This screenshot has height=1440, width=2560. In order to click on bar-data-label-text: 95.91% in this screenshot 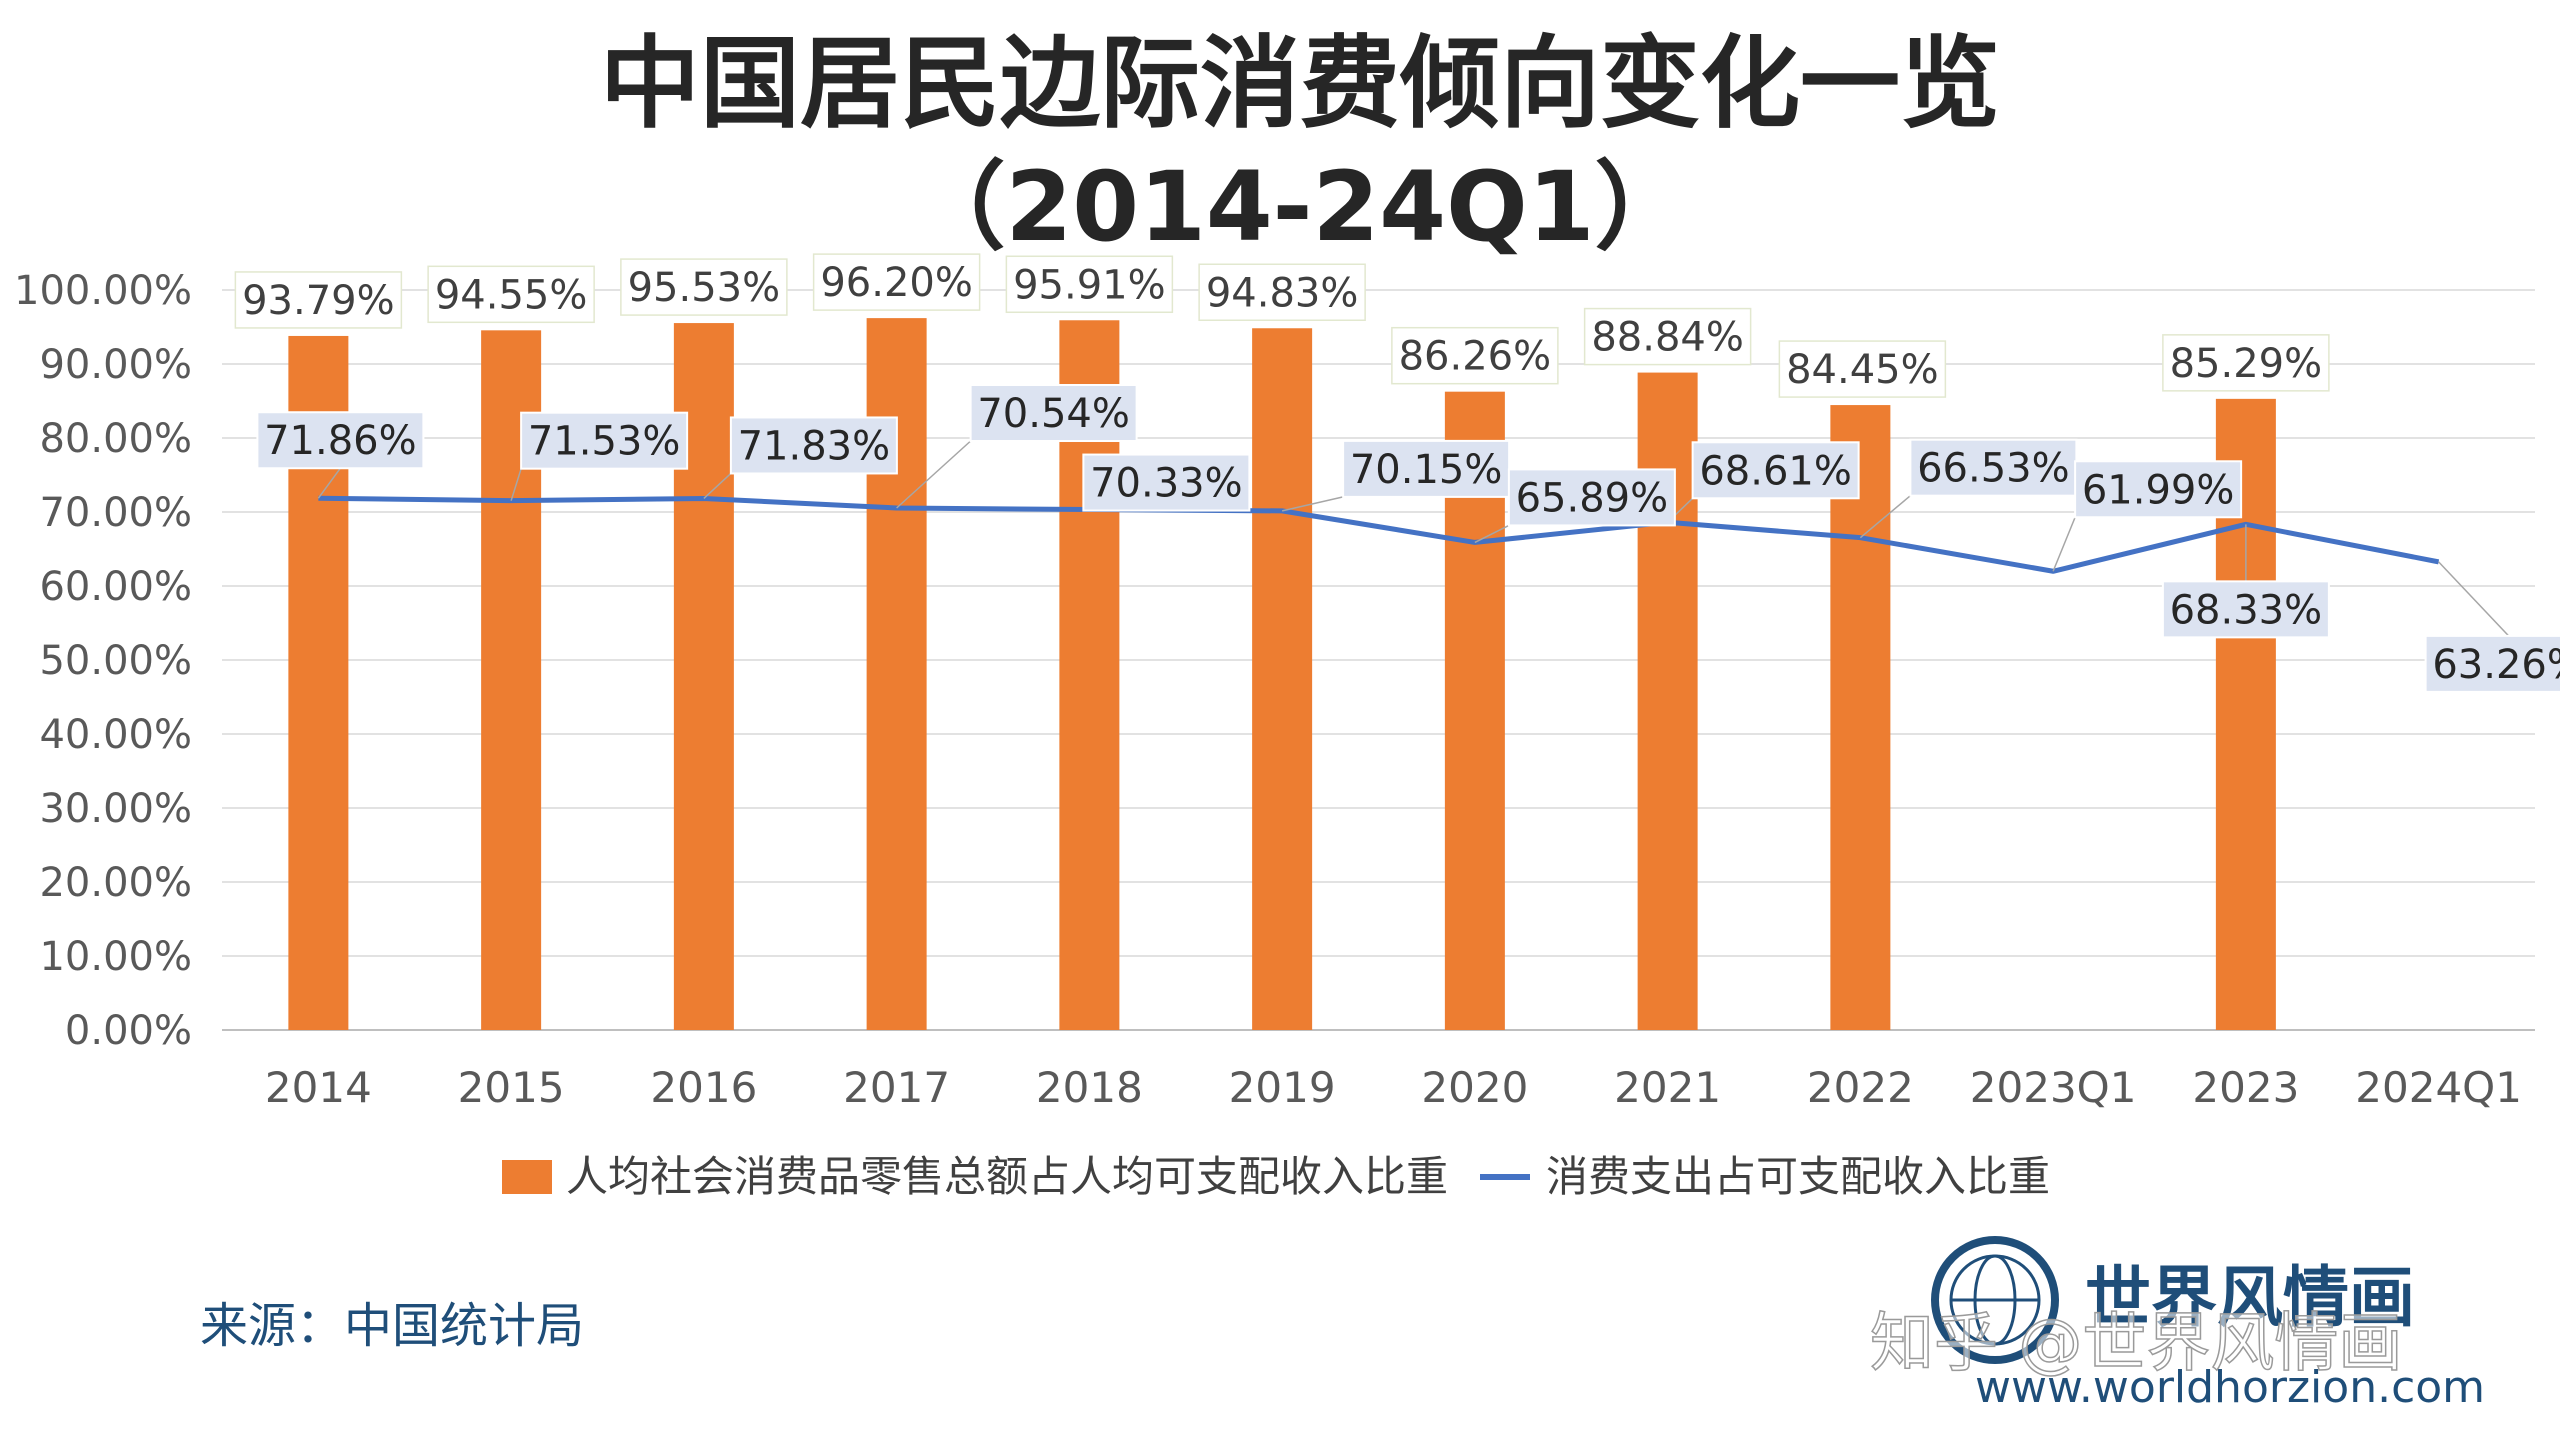, I will do `click(1089, 285)`.